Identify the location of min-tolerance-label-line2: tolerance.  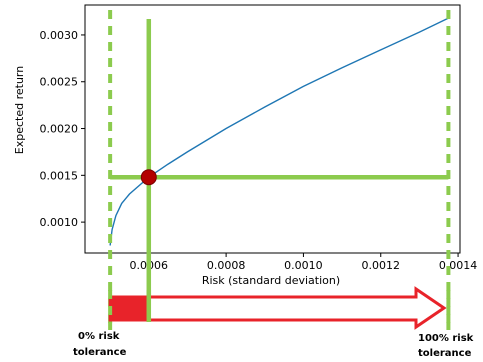
(100, 352).